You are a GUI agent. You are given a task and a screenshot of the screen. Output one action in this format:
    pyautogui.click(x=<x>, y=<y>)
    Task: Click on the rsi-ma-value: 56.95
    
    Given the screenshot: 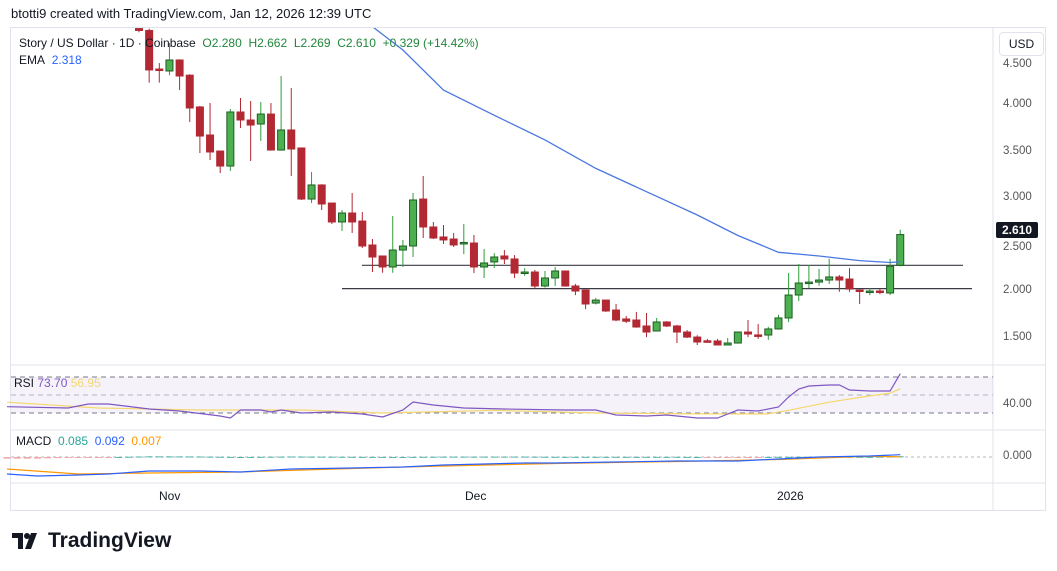 What is the action you would take?
    pyautogui.click(x=85, y=383)
    